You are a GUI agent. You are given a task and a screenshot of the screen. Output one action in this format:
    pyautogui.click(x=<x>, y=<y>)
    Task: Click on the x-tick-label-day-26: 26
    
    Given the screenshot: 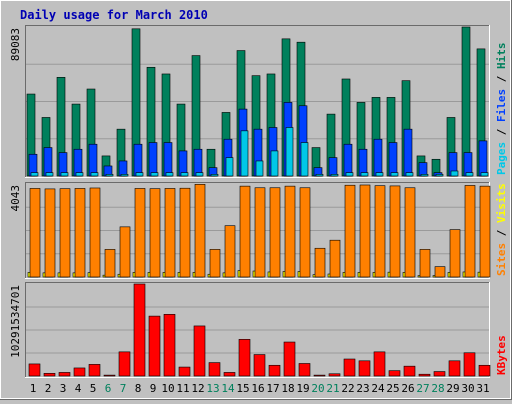 What is the action you would take?
    pyautogui.click(x=407, y=388)
    